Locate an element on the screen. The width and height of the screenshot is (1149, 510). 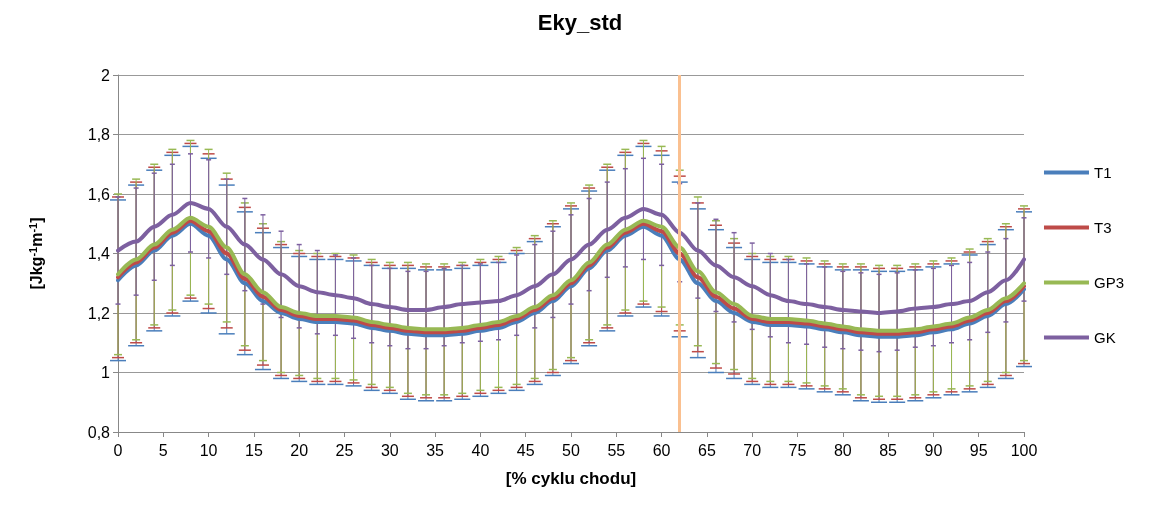
x-tick-label: 5 is located at coordinates (163, 450).